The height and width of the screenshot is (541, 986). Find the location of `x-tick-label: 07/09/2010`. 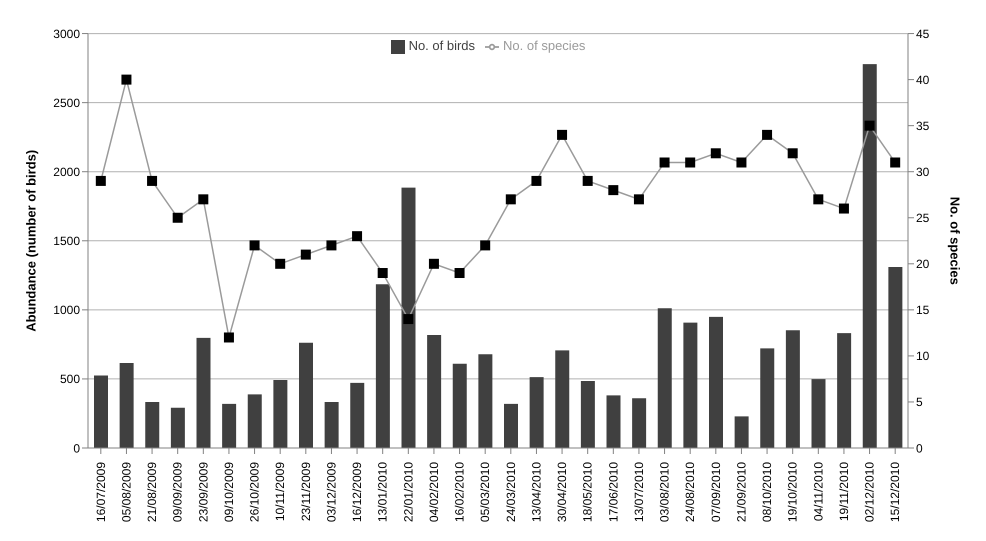

x-tick-label: 07/09/2010 is located at coordinates (715, 492).